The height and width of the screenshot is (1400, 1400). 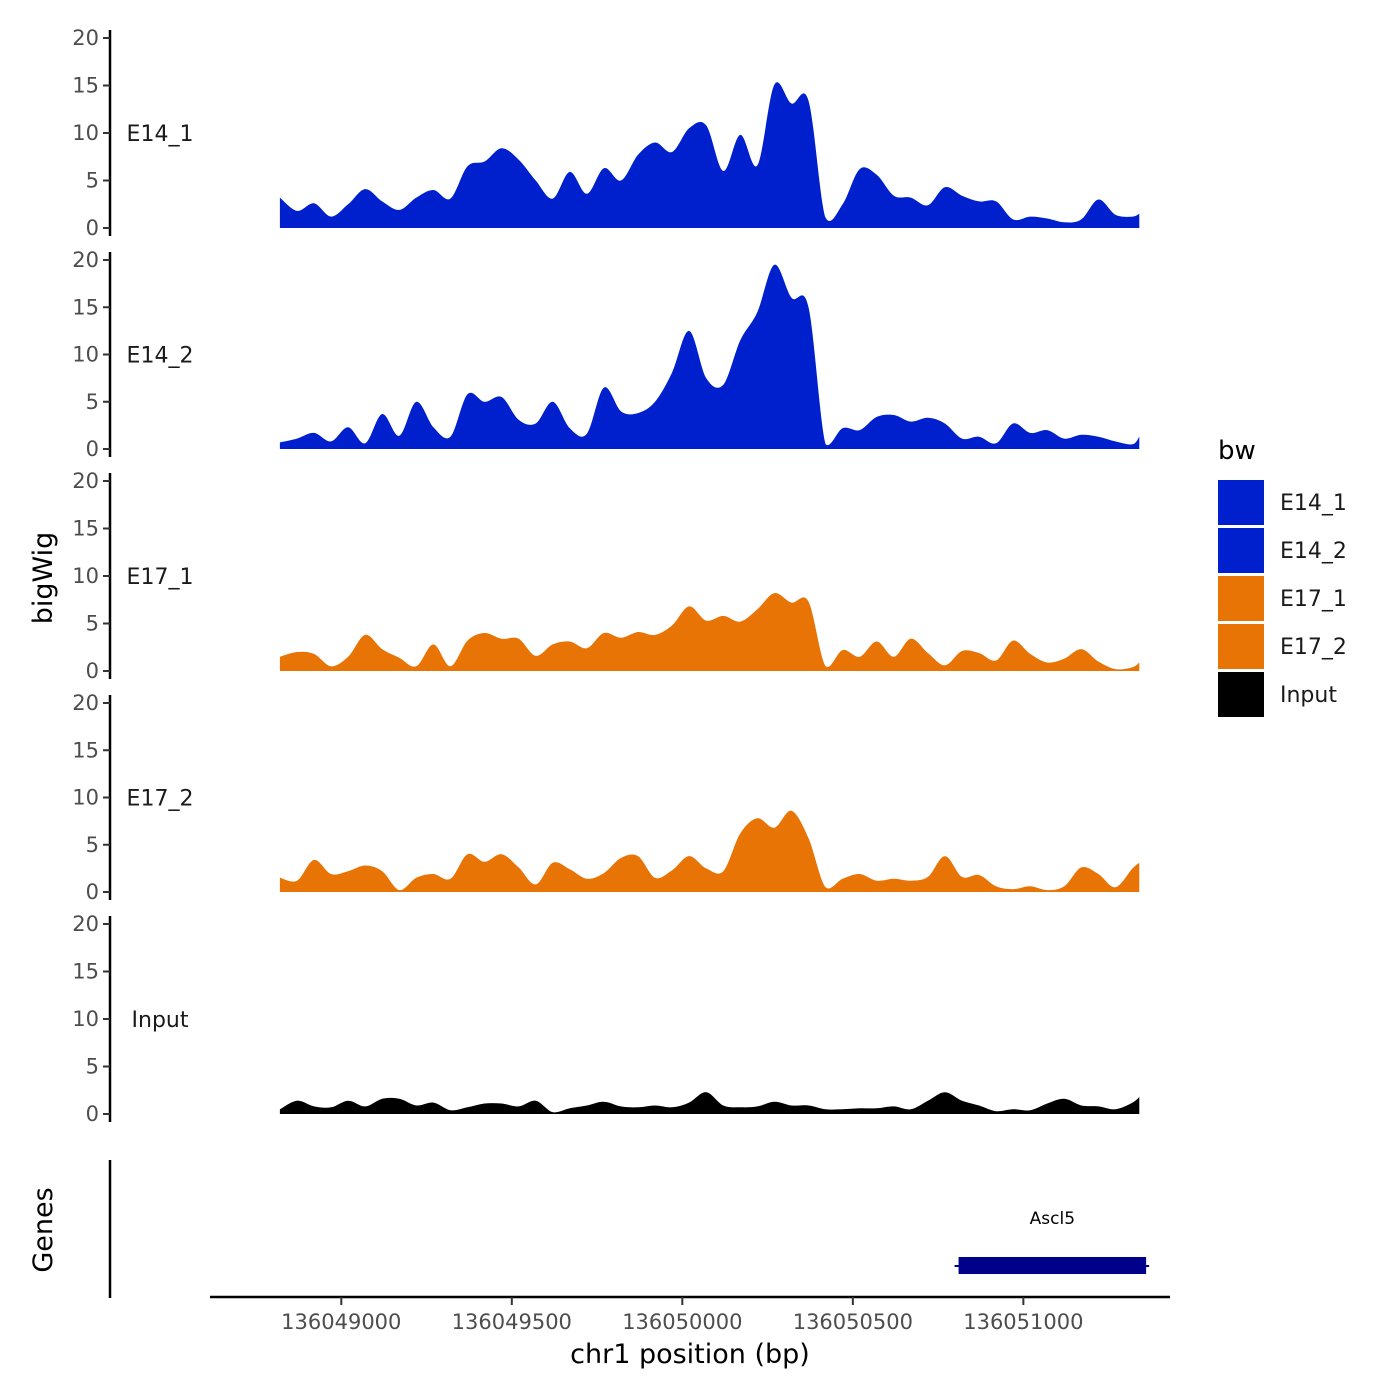 I want to click on track-E17_1: 0 5 10 15 20 E17_1, so click(x=606, y=576).